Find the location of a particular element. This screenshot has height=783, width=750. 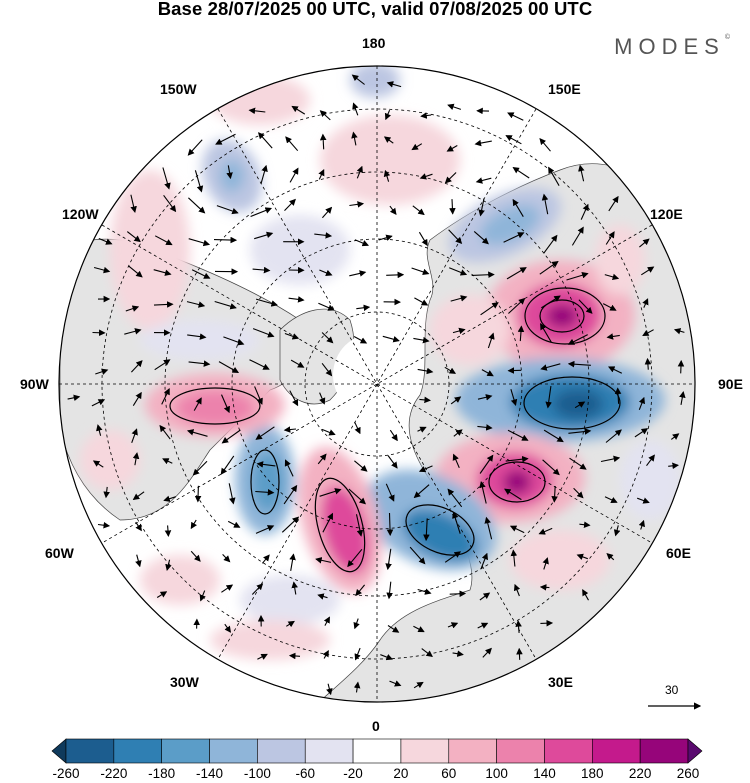

colorbar-tick-label: -60 is located at coordinates (305, 773).